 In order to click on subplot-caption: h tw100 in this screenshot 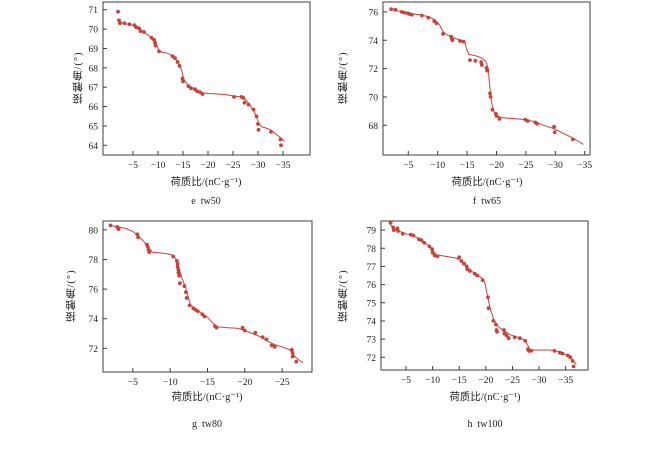, I will do `click(485, 424)`.